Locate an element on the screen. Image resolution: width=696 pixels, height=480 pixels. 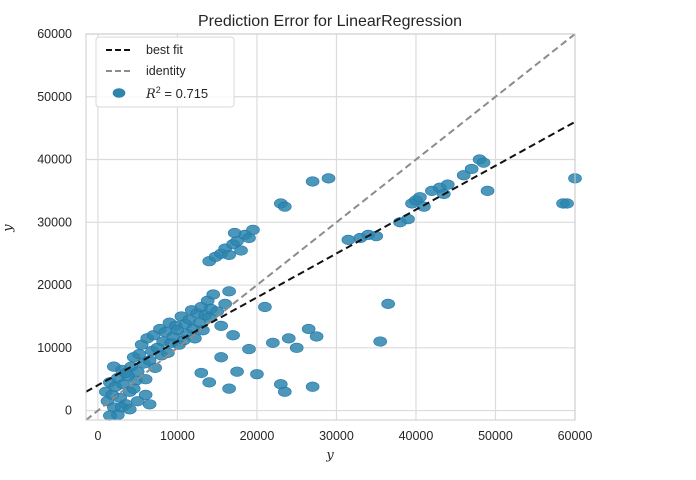
x-tick-label: 20000 is located at coordinates (257, 436).